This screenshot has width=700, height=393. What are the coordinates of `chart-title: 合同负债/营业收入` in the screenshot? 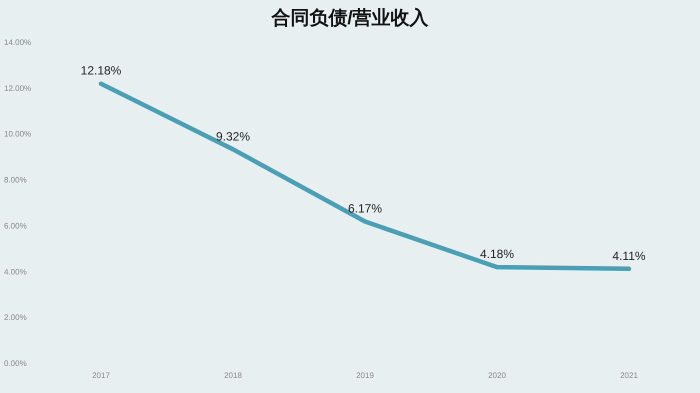 It's located at (350, 18).